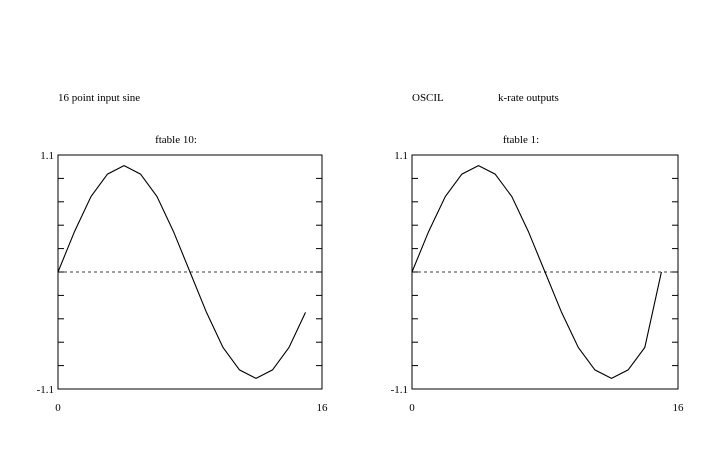 The image size is (720, 466). Describe the element at coordinates (528, 98) in the screenshot. I see `caption-right: k-rate outputs` at that location.